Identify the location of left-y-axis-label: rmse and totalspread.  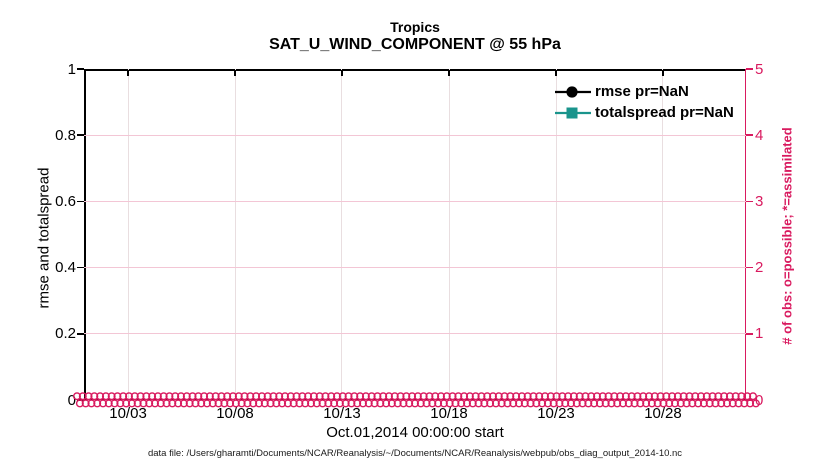
(44, 238).